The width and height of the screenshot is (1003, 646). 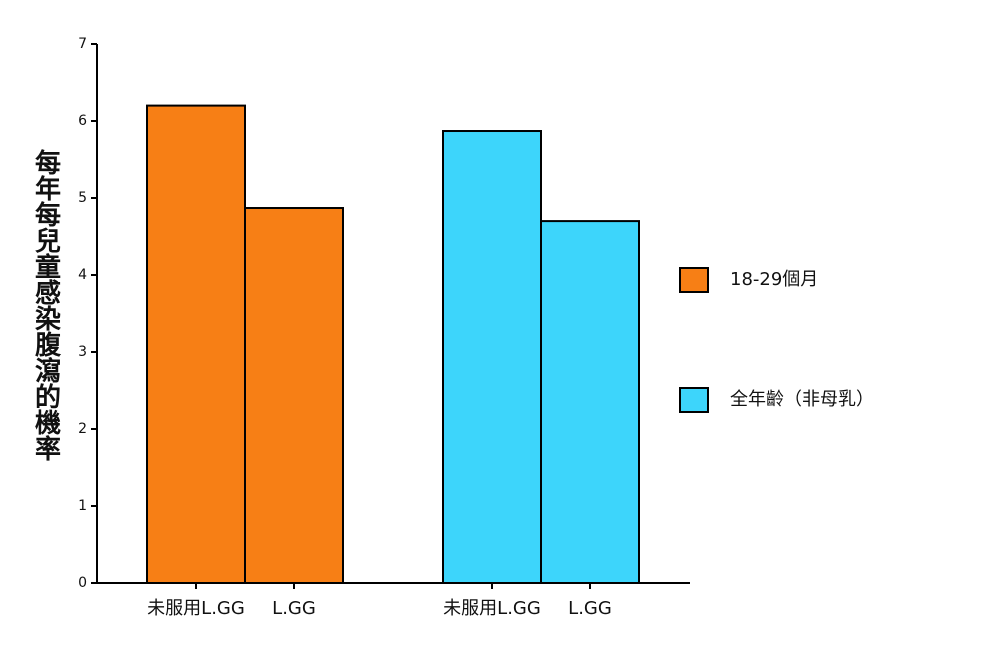 I want to click on y-tick-label: 5, so click(x=82, y=198).